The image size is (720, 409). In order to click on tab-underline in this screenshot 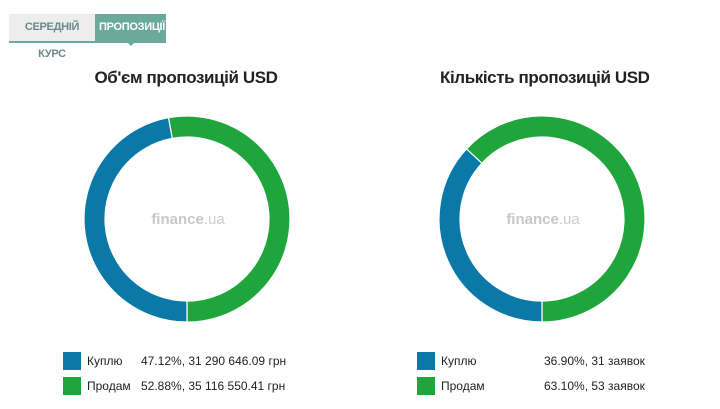, I will do `click(87, 42)`.